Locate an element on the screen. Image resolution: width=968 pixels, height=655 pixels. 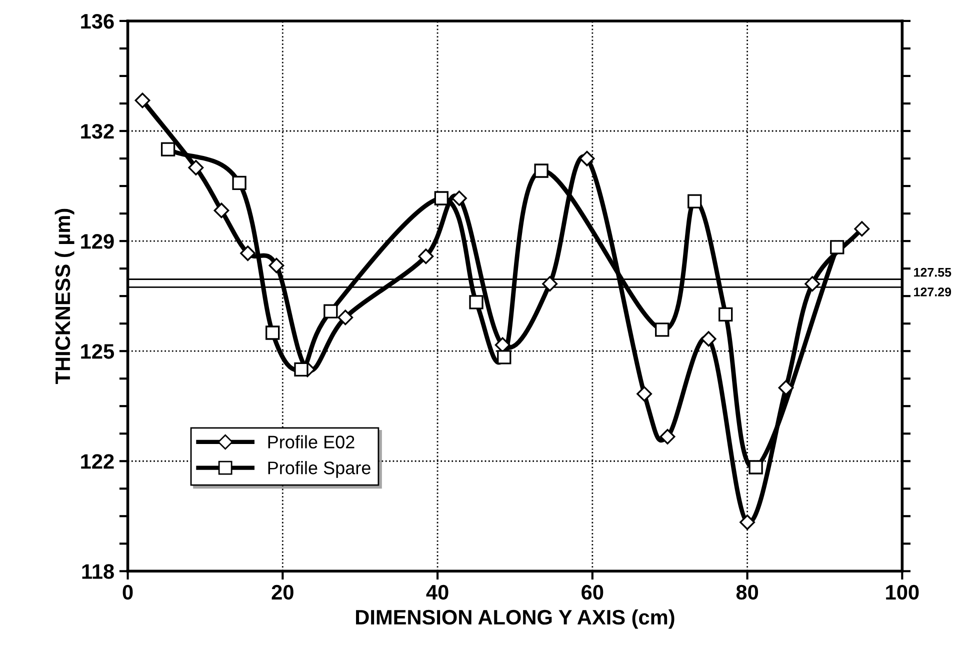
ref-line-label: 127.29 is located at coordinates (933, 292).